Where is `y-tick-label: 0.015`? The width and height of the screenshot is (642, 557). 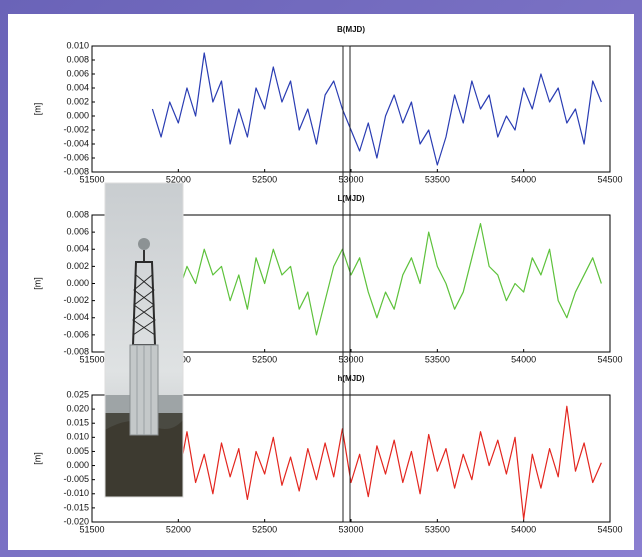
y-tick-label: 0.015 is located at coordinates (77, 423).